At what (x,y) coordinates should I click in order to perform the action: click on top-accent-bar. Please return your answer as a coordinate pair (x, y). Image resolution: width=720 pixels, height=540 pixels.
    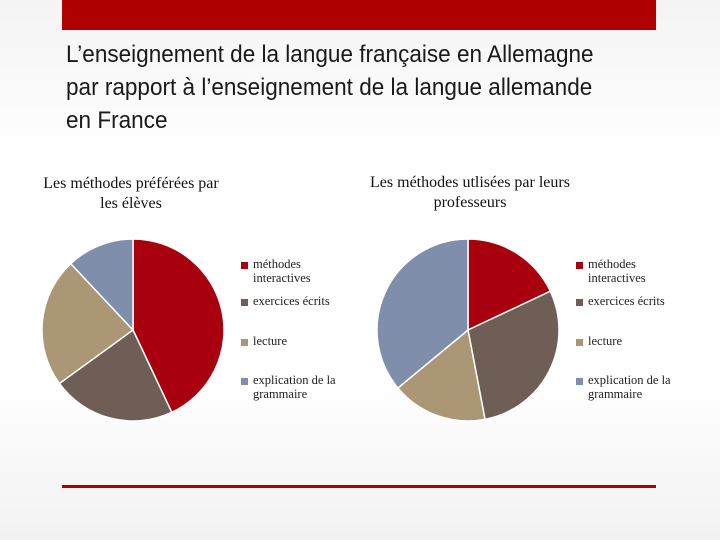
    Looking at the image, I should click on (359, 15).